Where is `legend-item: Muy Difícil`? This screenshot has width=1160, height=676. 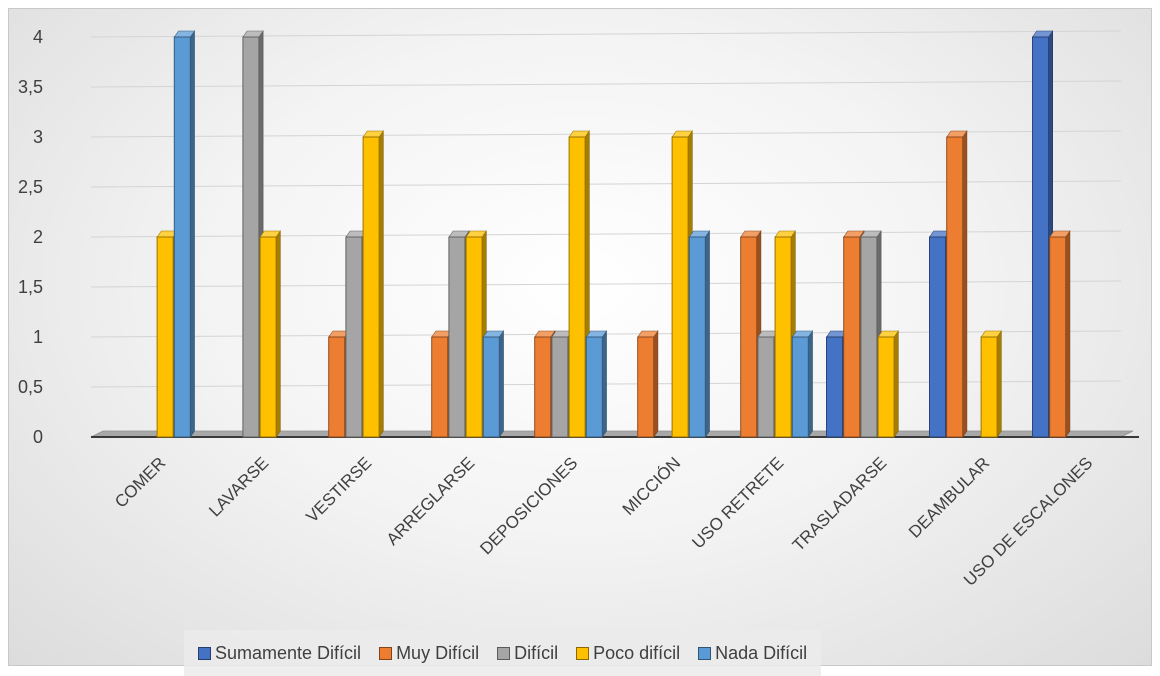 legend-item: Muy Difícil is located at coordinates (429, 653).